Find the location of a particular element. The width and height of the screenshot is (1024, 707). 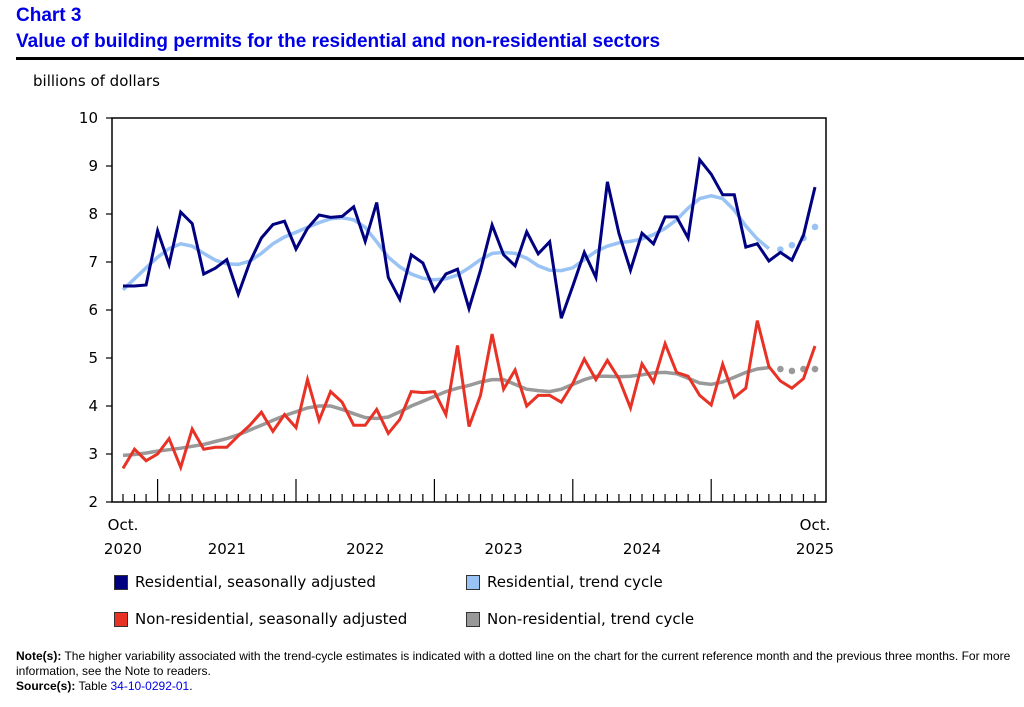

y-axis: 2 3 4 5 6 7 8 9 10 is located at coordinates (95, 310).